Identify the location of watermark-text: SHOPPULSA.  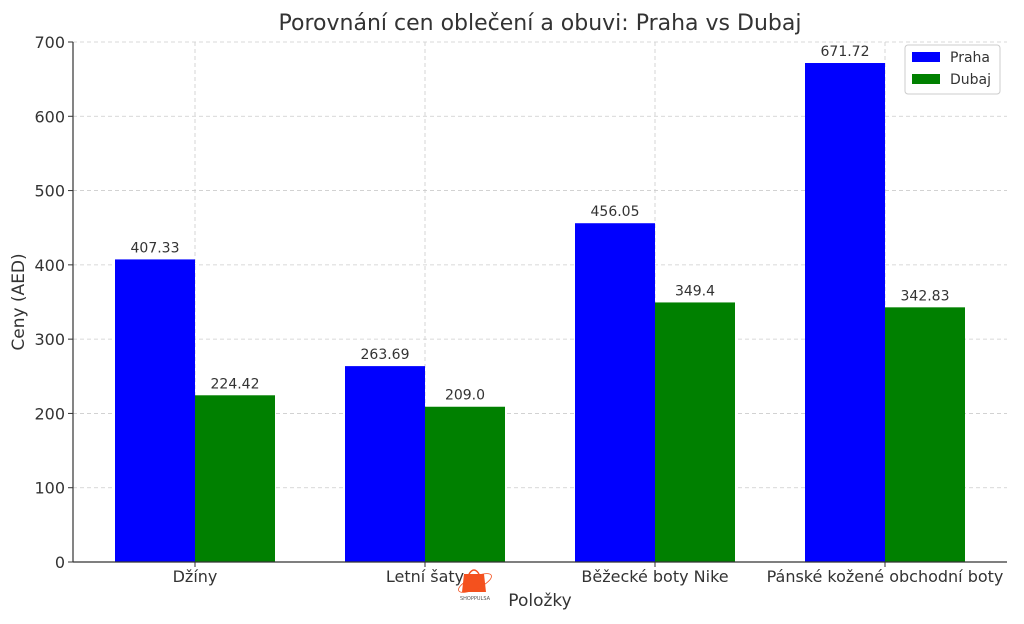
(475, 599).